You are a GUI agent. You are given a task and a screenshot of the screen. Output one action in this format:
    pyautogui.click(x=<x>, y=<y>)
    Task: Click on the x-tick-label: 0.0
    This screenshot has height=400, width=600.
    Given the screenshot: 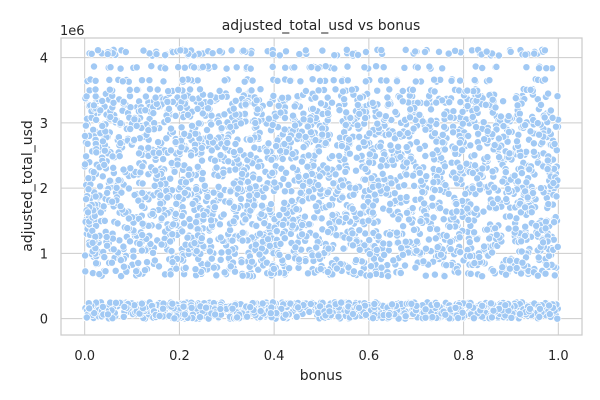 What is the action you would take?
    pyautogui.click(x=84, y=356)
    